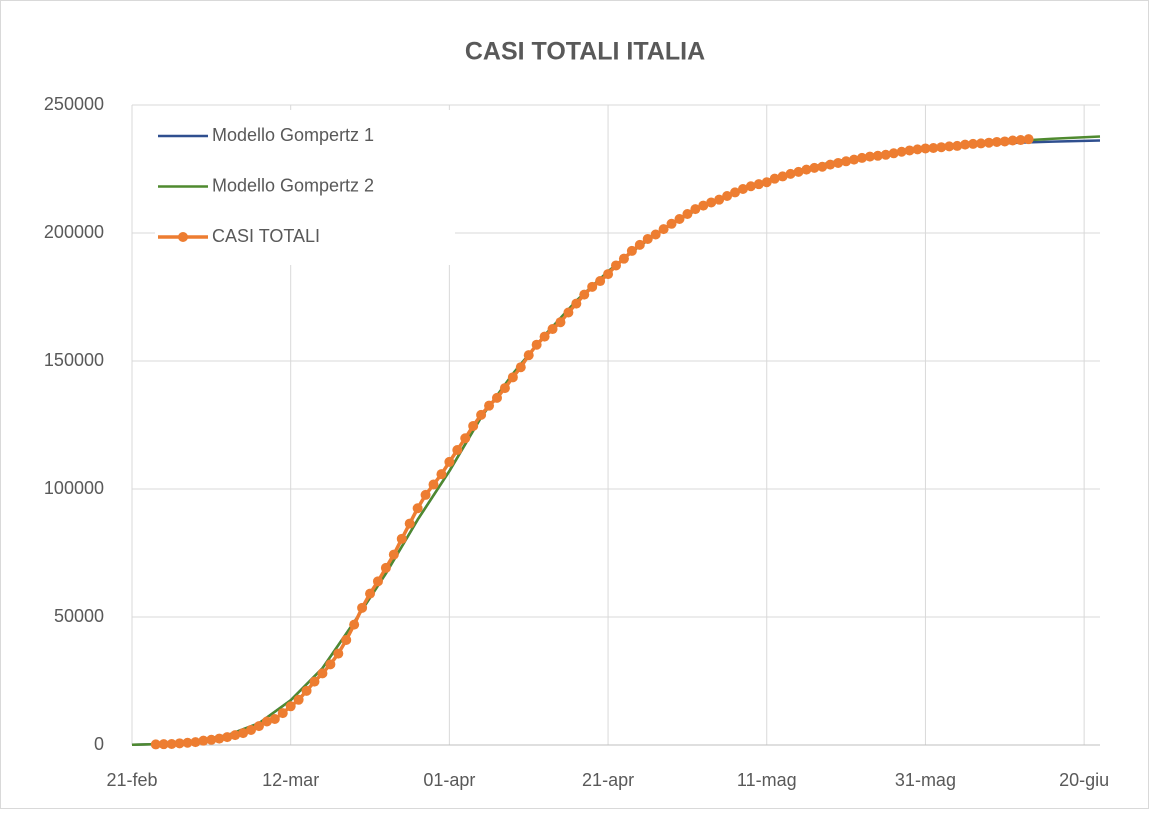 This screenshot has height=814, width=1149. What do you see at coordinates (266, 236) in the screenshot?
I see `legend-label: CASI TOTALI` at bounding box center [266, 236].